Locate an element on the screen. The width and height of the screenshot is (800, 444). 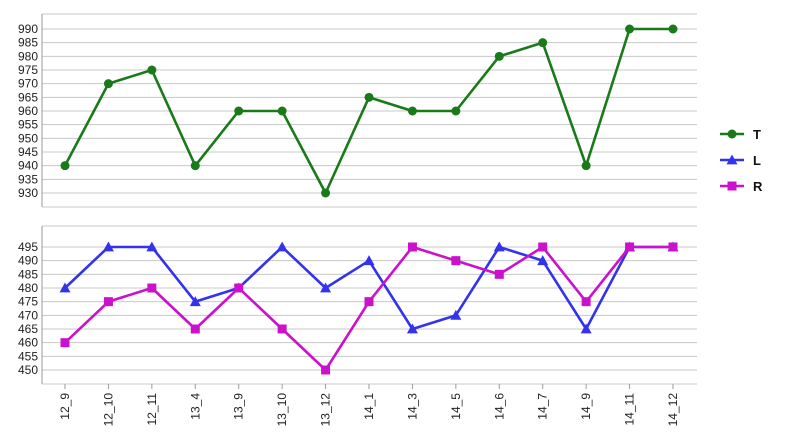
x-tick-label-14_6: 14_6 is located at coordinates (499, 406).